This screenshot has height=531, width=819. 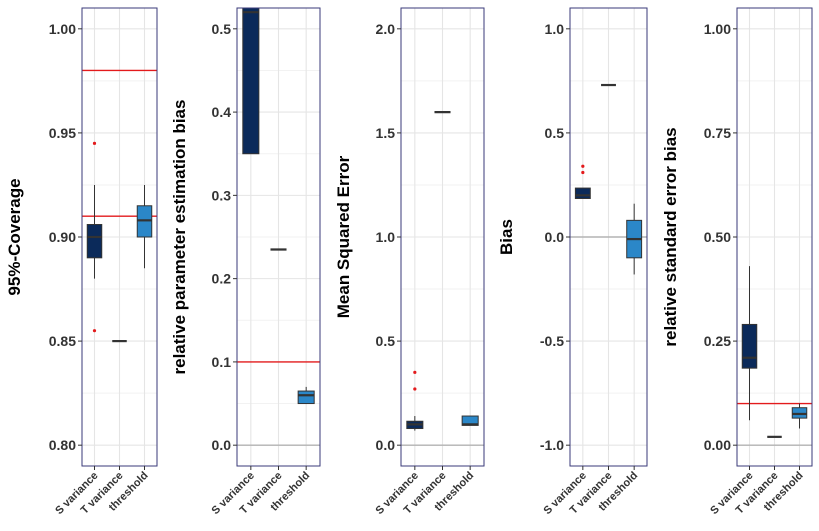 What do you see at coordinates (62, 445) in the screenshot?
I see `ytick-label: 0.80` at bounding box center [62, 445].